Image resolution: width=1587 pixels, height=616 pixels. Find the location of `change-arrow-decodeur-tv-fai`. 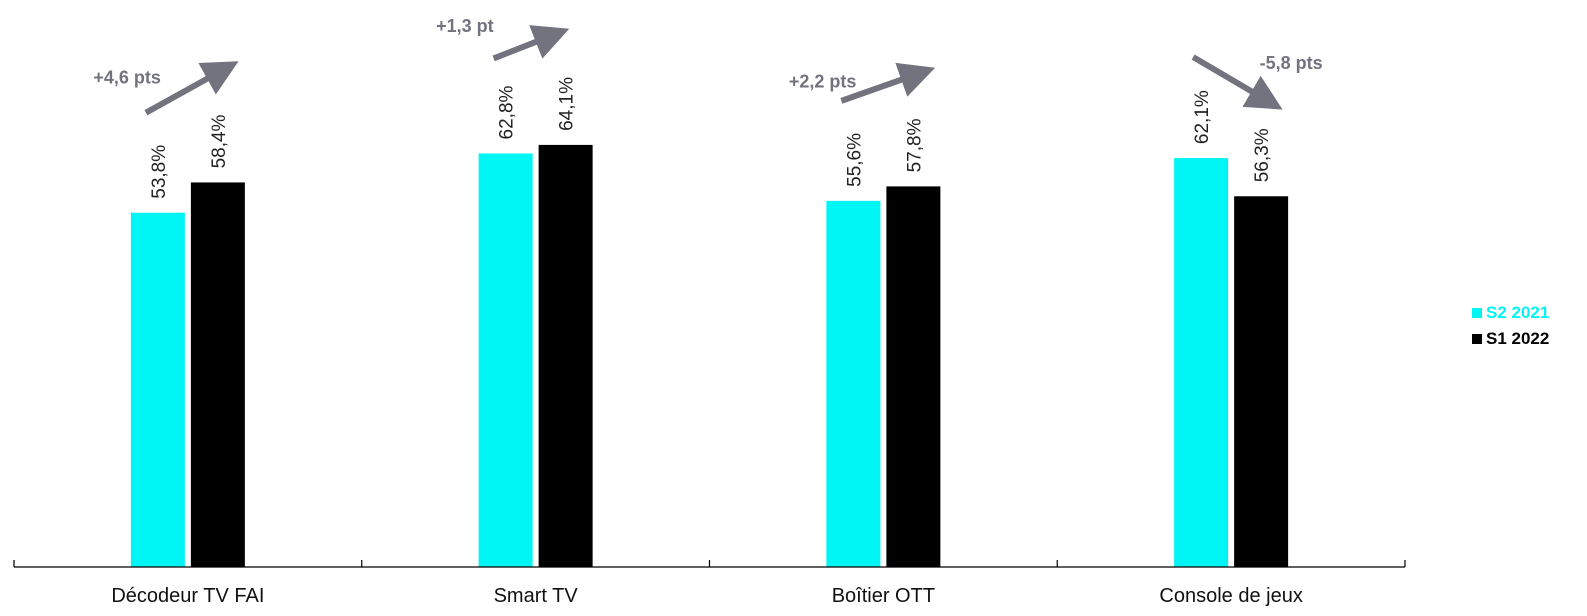

change-arrow-decodeur-tv-fai is located at coordinates (191, 88).